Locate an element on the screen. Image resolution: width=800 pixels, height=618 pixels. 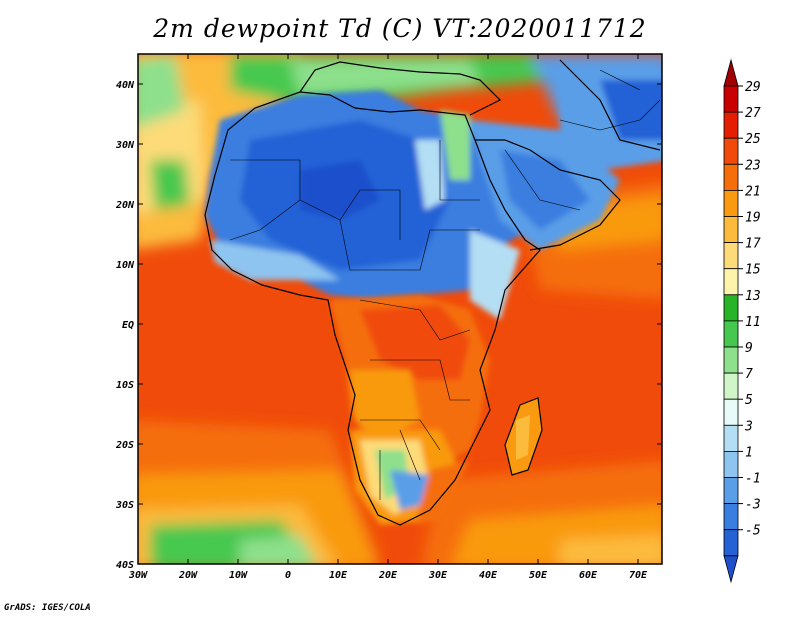
colorbar-label: 21 is located at coordinates (753, 191).